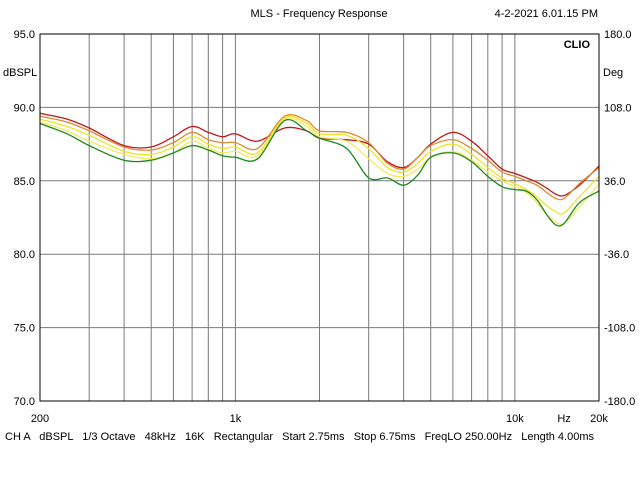 This screenshot has height=480, width=640. I want to click on y2-tick-label: 180.0, so click(618, 35).